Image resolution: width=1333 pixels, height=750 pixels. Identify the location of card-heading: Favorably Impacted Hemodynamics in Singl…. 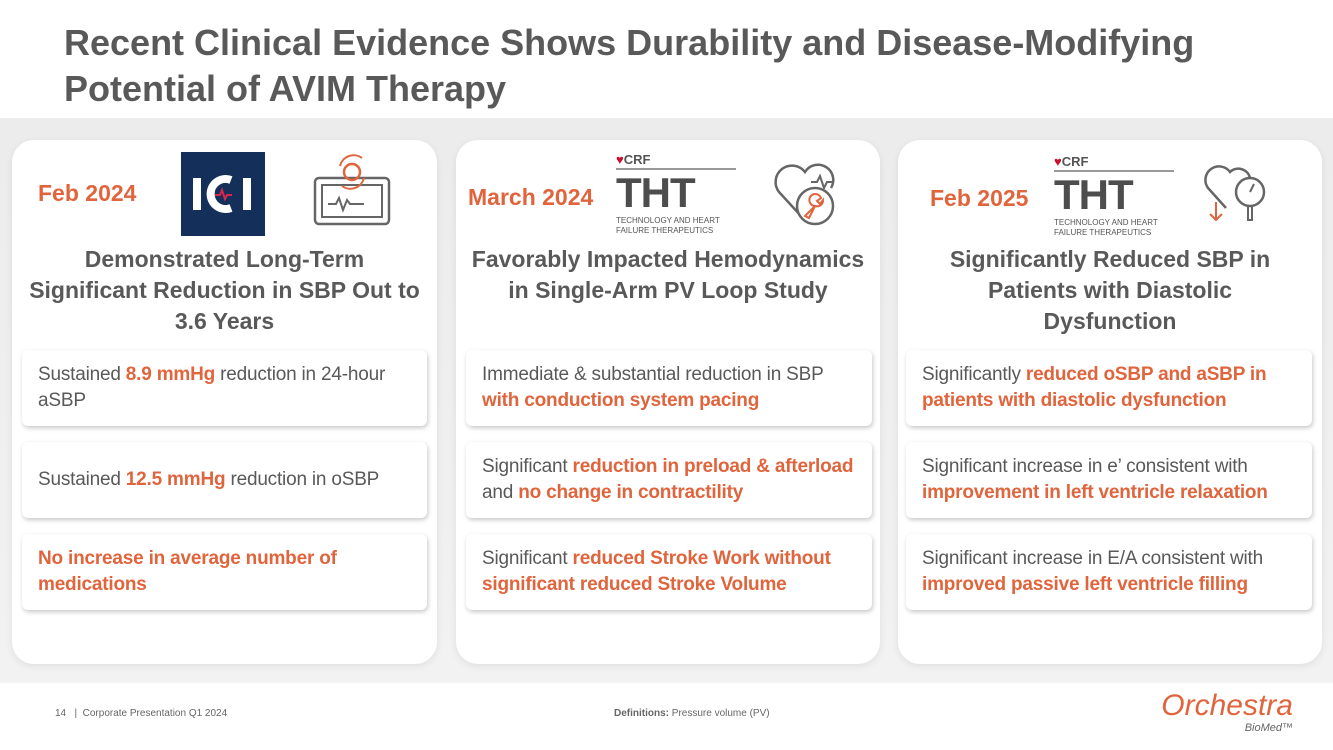
(668, 274).